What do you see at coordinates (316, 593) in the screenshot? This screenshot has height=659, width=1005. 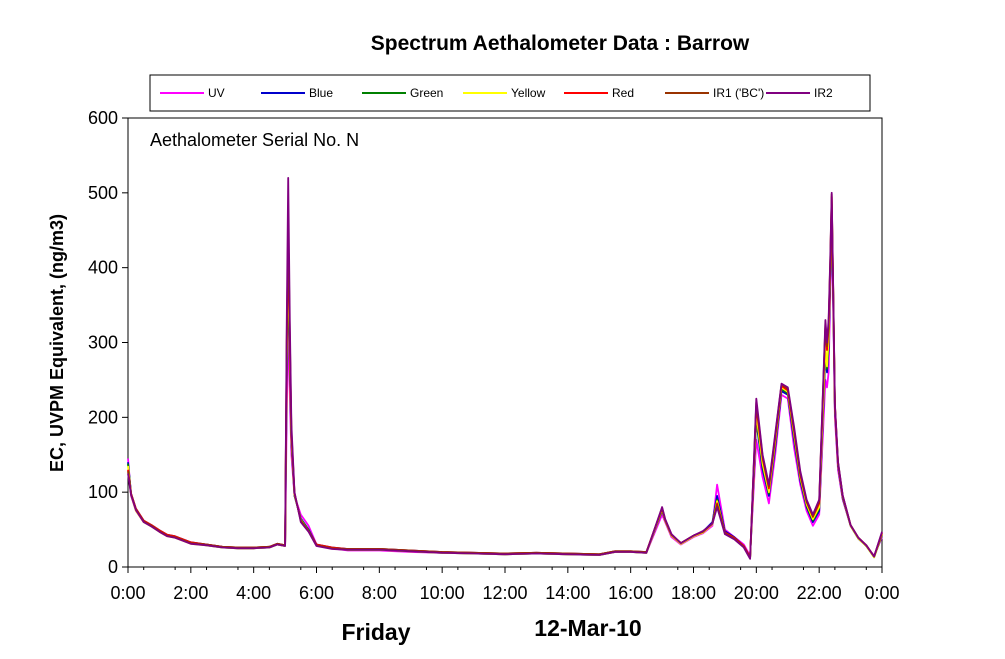 I see `x-tick-label: 6:00` at bounding box center [316, 593].